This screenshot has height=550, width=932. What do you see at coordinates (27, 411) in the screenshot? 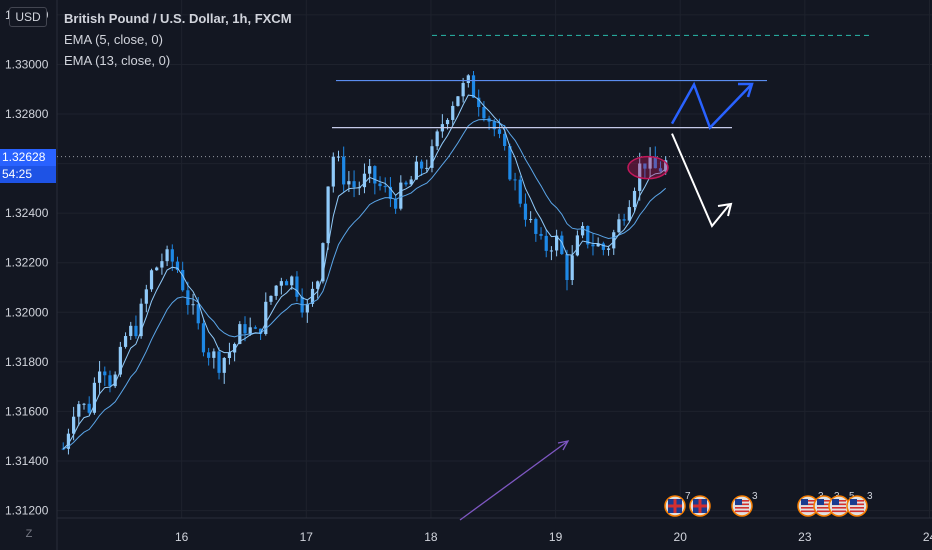
I see `y-tick-label: 1.31600` at bounding box center [27, 411].